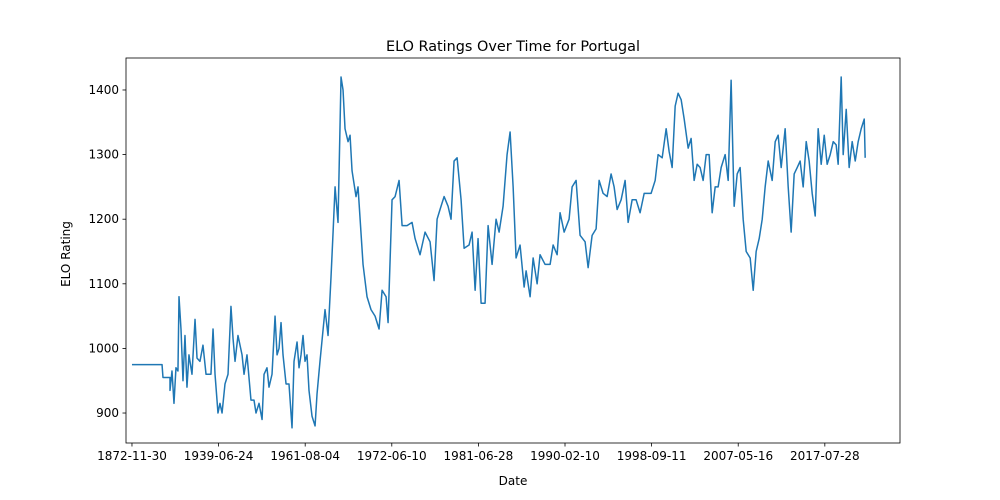 This screenshot has width=1000, height=500. I want to click on x-tick-label: 1961-08-04, so click(305, 456).